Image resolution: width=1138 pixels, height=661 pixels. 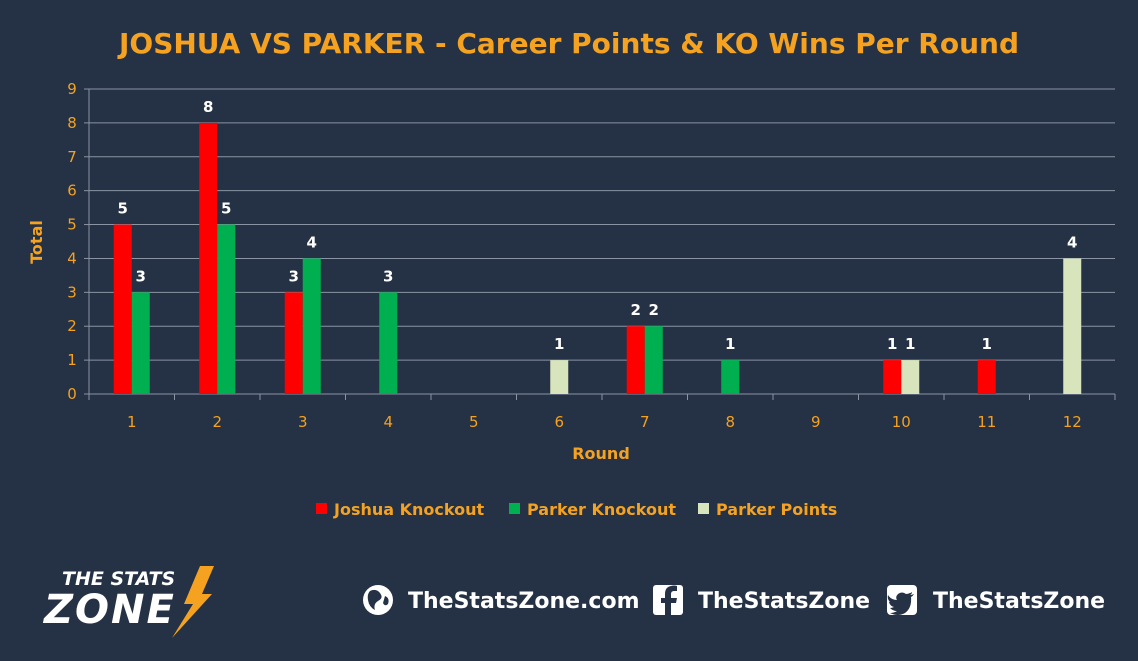 I want to click on x-tick-label: 7, so click(x=645, y=422).